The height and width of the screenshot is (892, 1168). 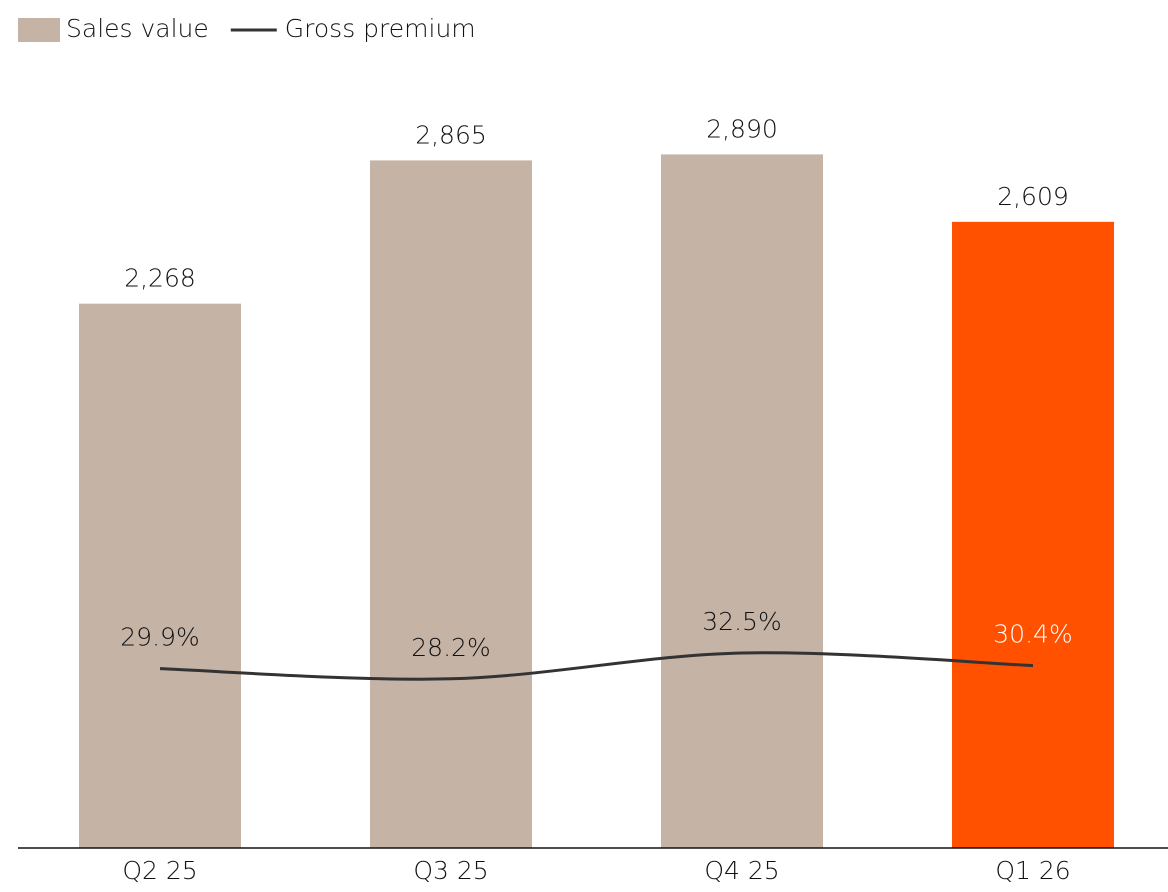 What do you see at coordinates (742, 128) in the screenshot?
I see `bar-value-label: 2,890` at bounding box center [742, 128].